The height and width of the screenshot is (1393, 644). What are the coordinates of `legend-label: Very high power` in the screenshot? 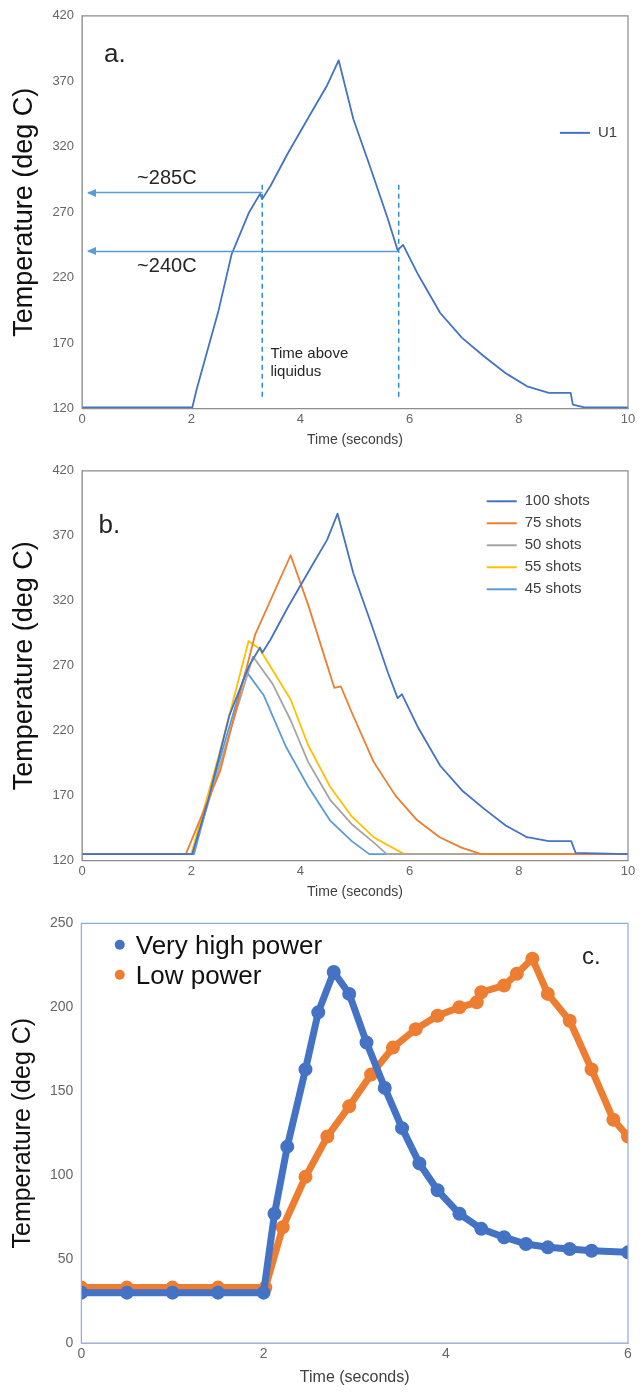 It's located at (229, 944).